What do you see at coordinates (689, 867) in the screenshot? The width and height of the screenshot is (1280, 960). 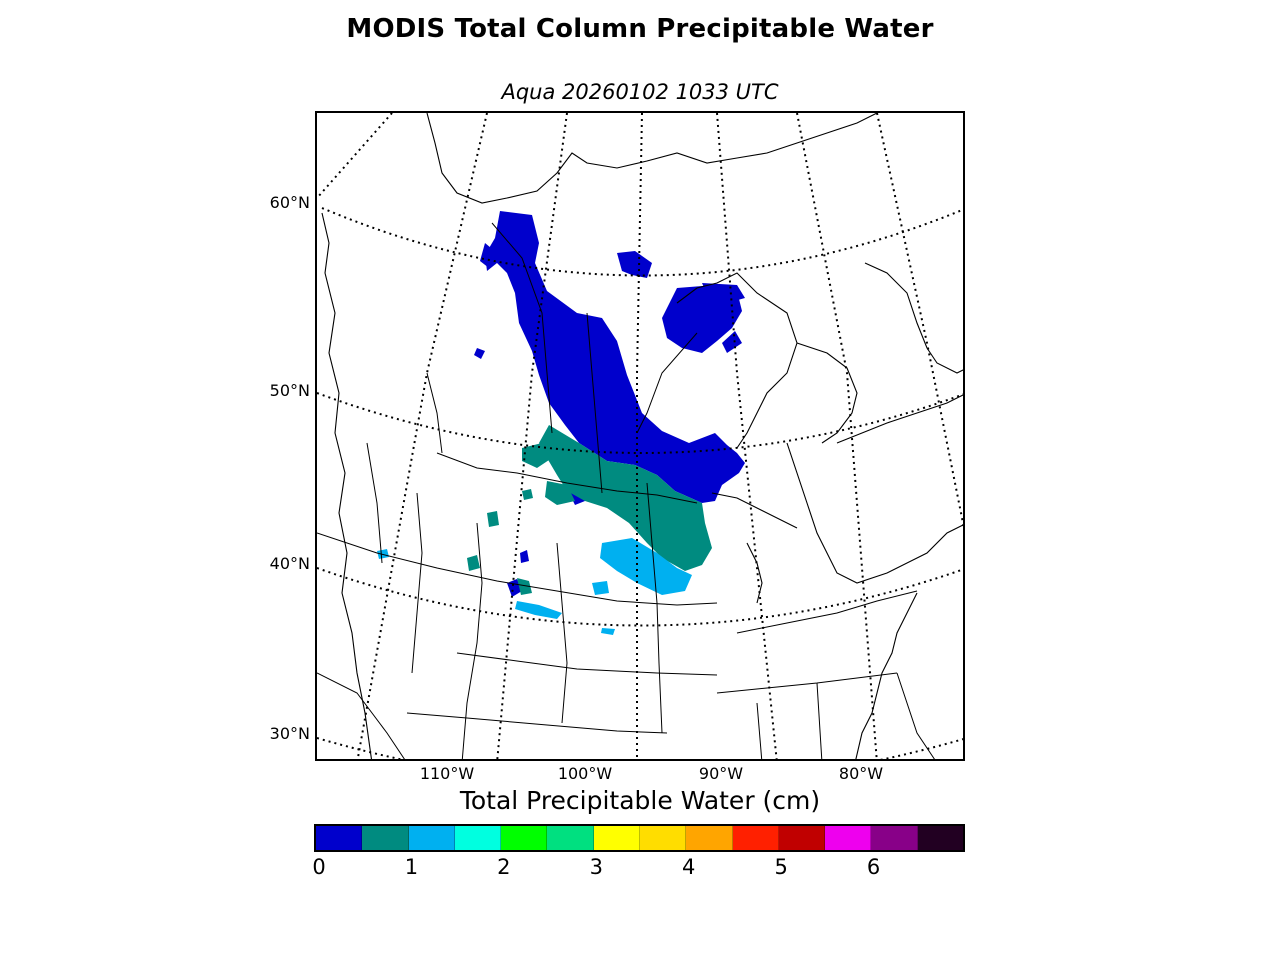 I see `colorbar-tick-label: 4` at bounding box center [689, 867].